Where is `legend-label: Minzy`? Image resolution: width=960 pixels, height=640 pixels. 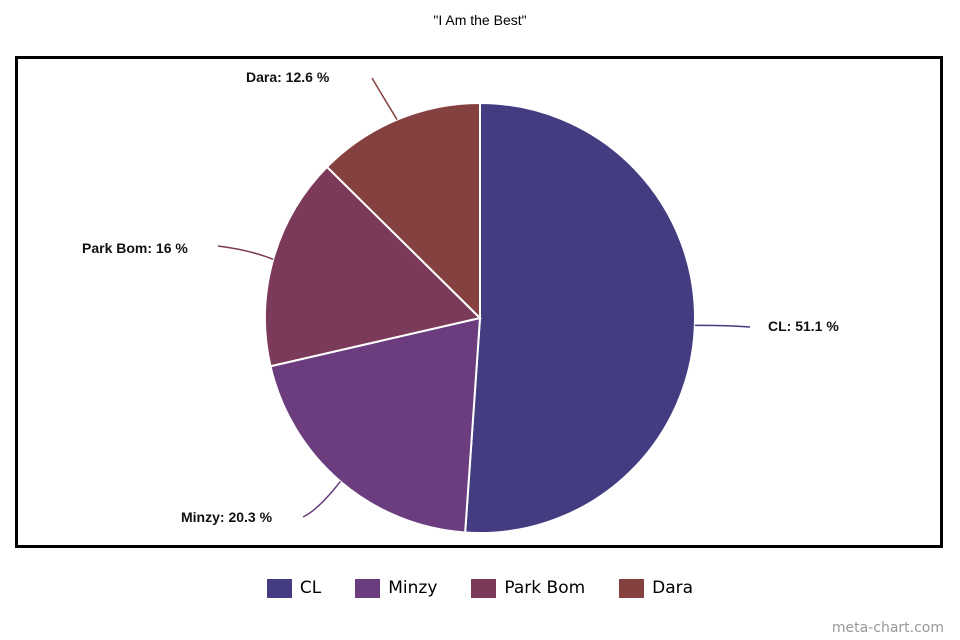 legend-label: Minzy is located at coordinates (413, 588).